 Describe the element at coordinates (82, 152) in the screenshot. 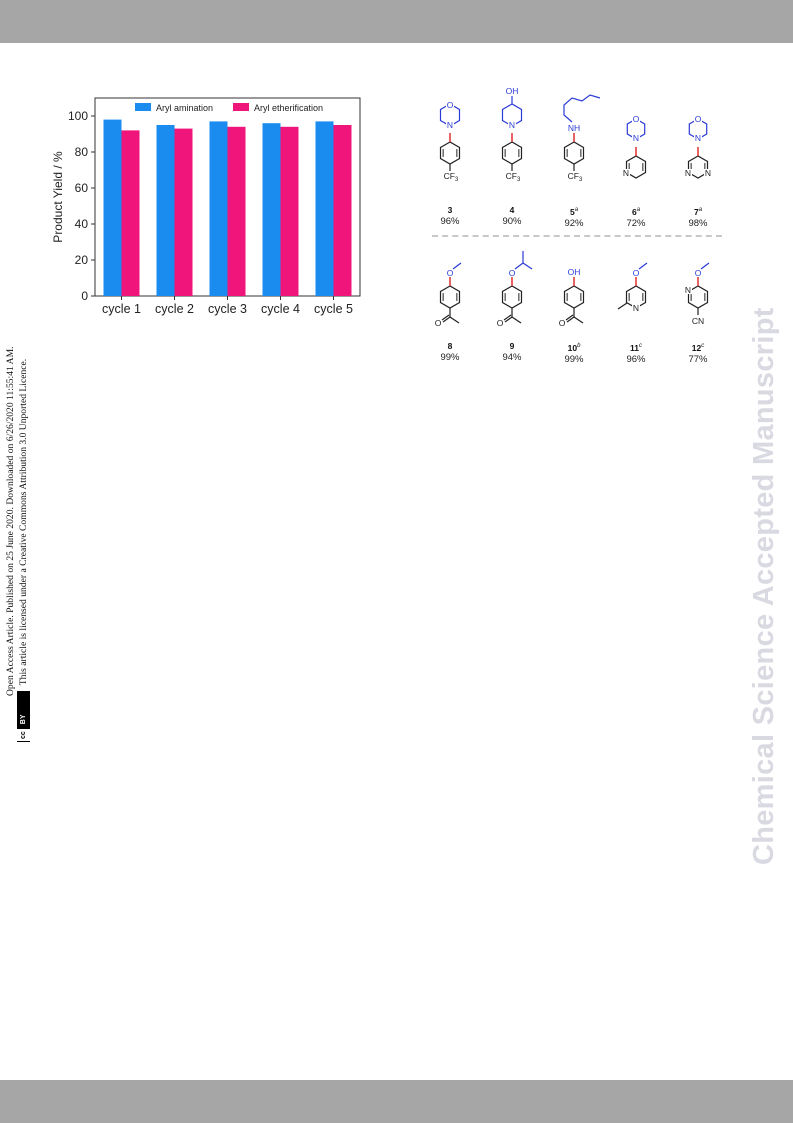

I see `y-tick-label: 80` at that location.